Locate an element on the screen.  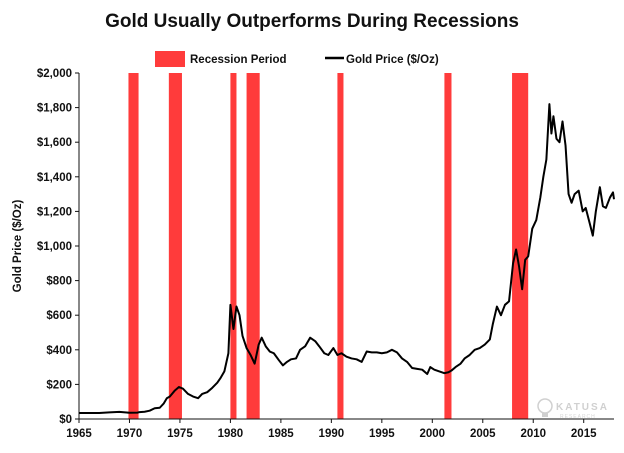
y-tick-label: $1,800 is located at coordinates (54, 109).